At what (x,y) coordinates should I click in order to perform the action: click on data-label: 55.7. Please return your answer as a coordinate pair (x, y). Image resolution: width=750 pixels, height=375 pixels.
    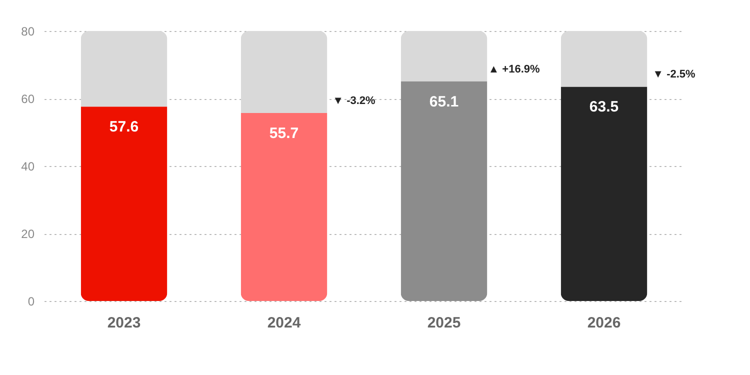
    Looking at the image, I should click on (284, 133).